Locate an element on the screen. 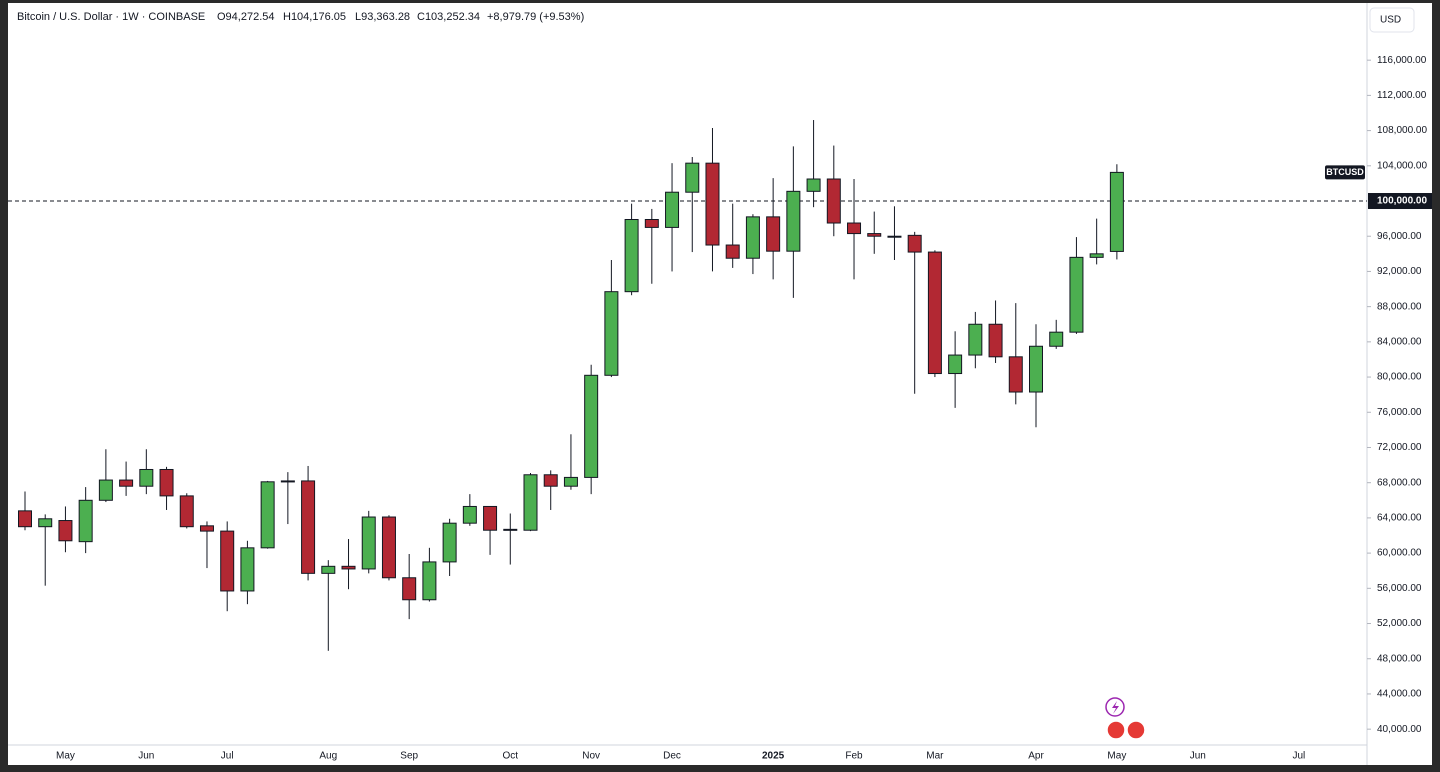 This screenshot has width=1440, height=772. x-tick-label: Oct is located at coordinates (510, 756).